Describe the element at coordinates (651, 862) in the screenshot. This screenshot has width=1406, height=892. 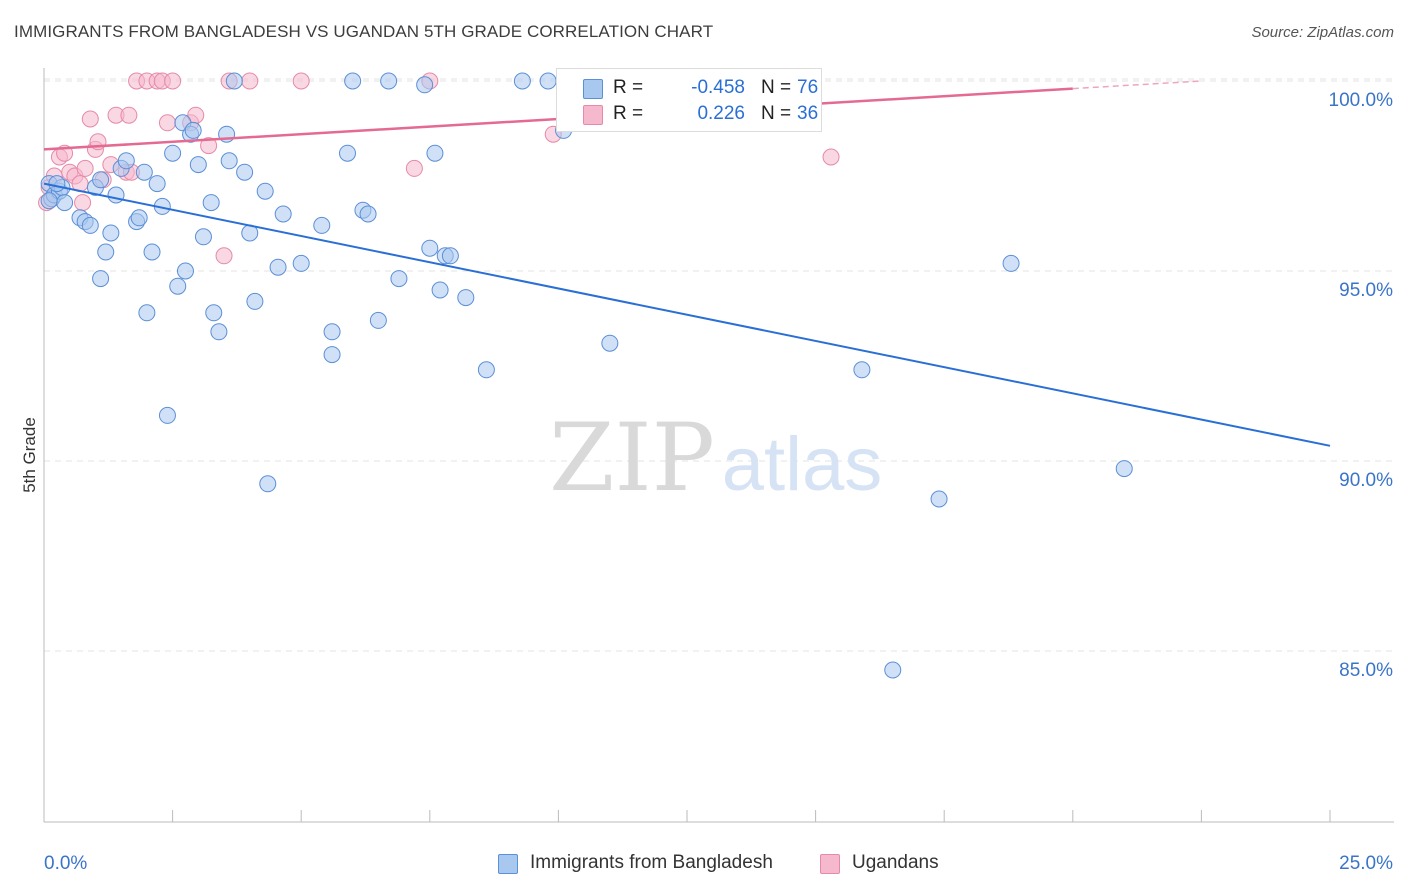
I see `legend-label-bangladesh: Immigrants from Bangladesh` at that location.